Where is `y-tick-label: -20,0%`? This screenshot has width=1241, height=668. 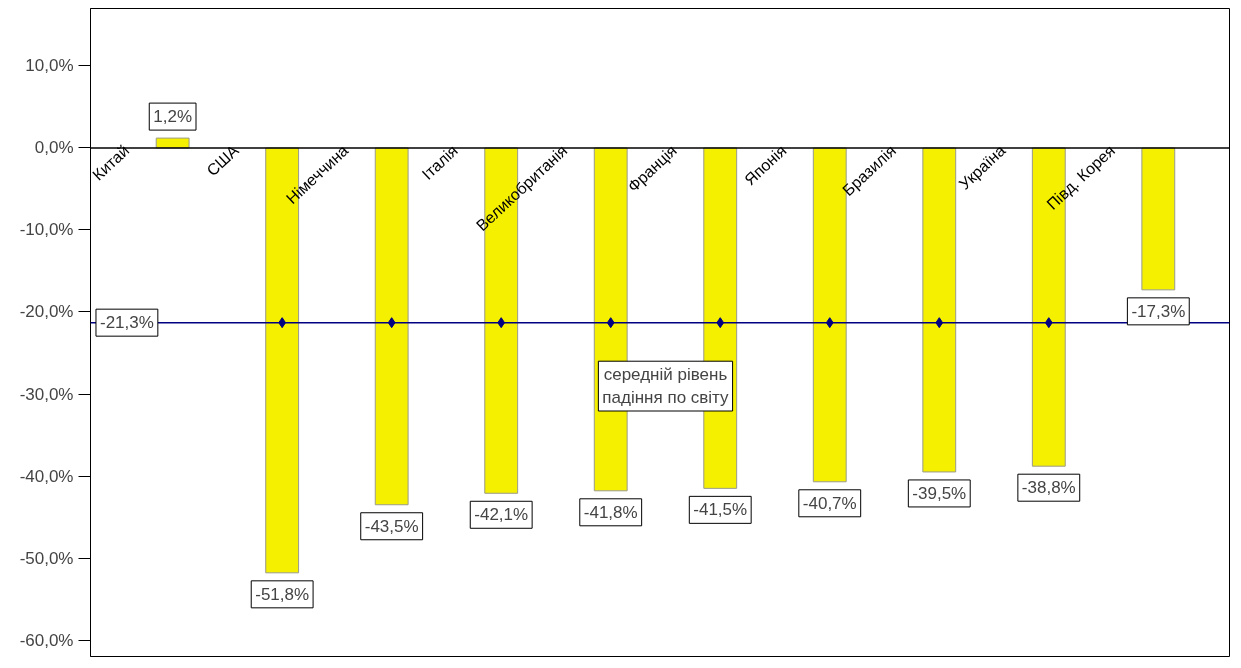 y-tick-label: -20,0% is located at coordinates (46, 312).